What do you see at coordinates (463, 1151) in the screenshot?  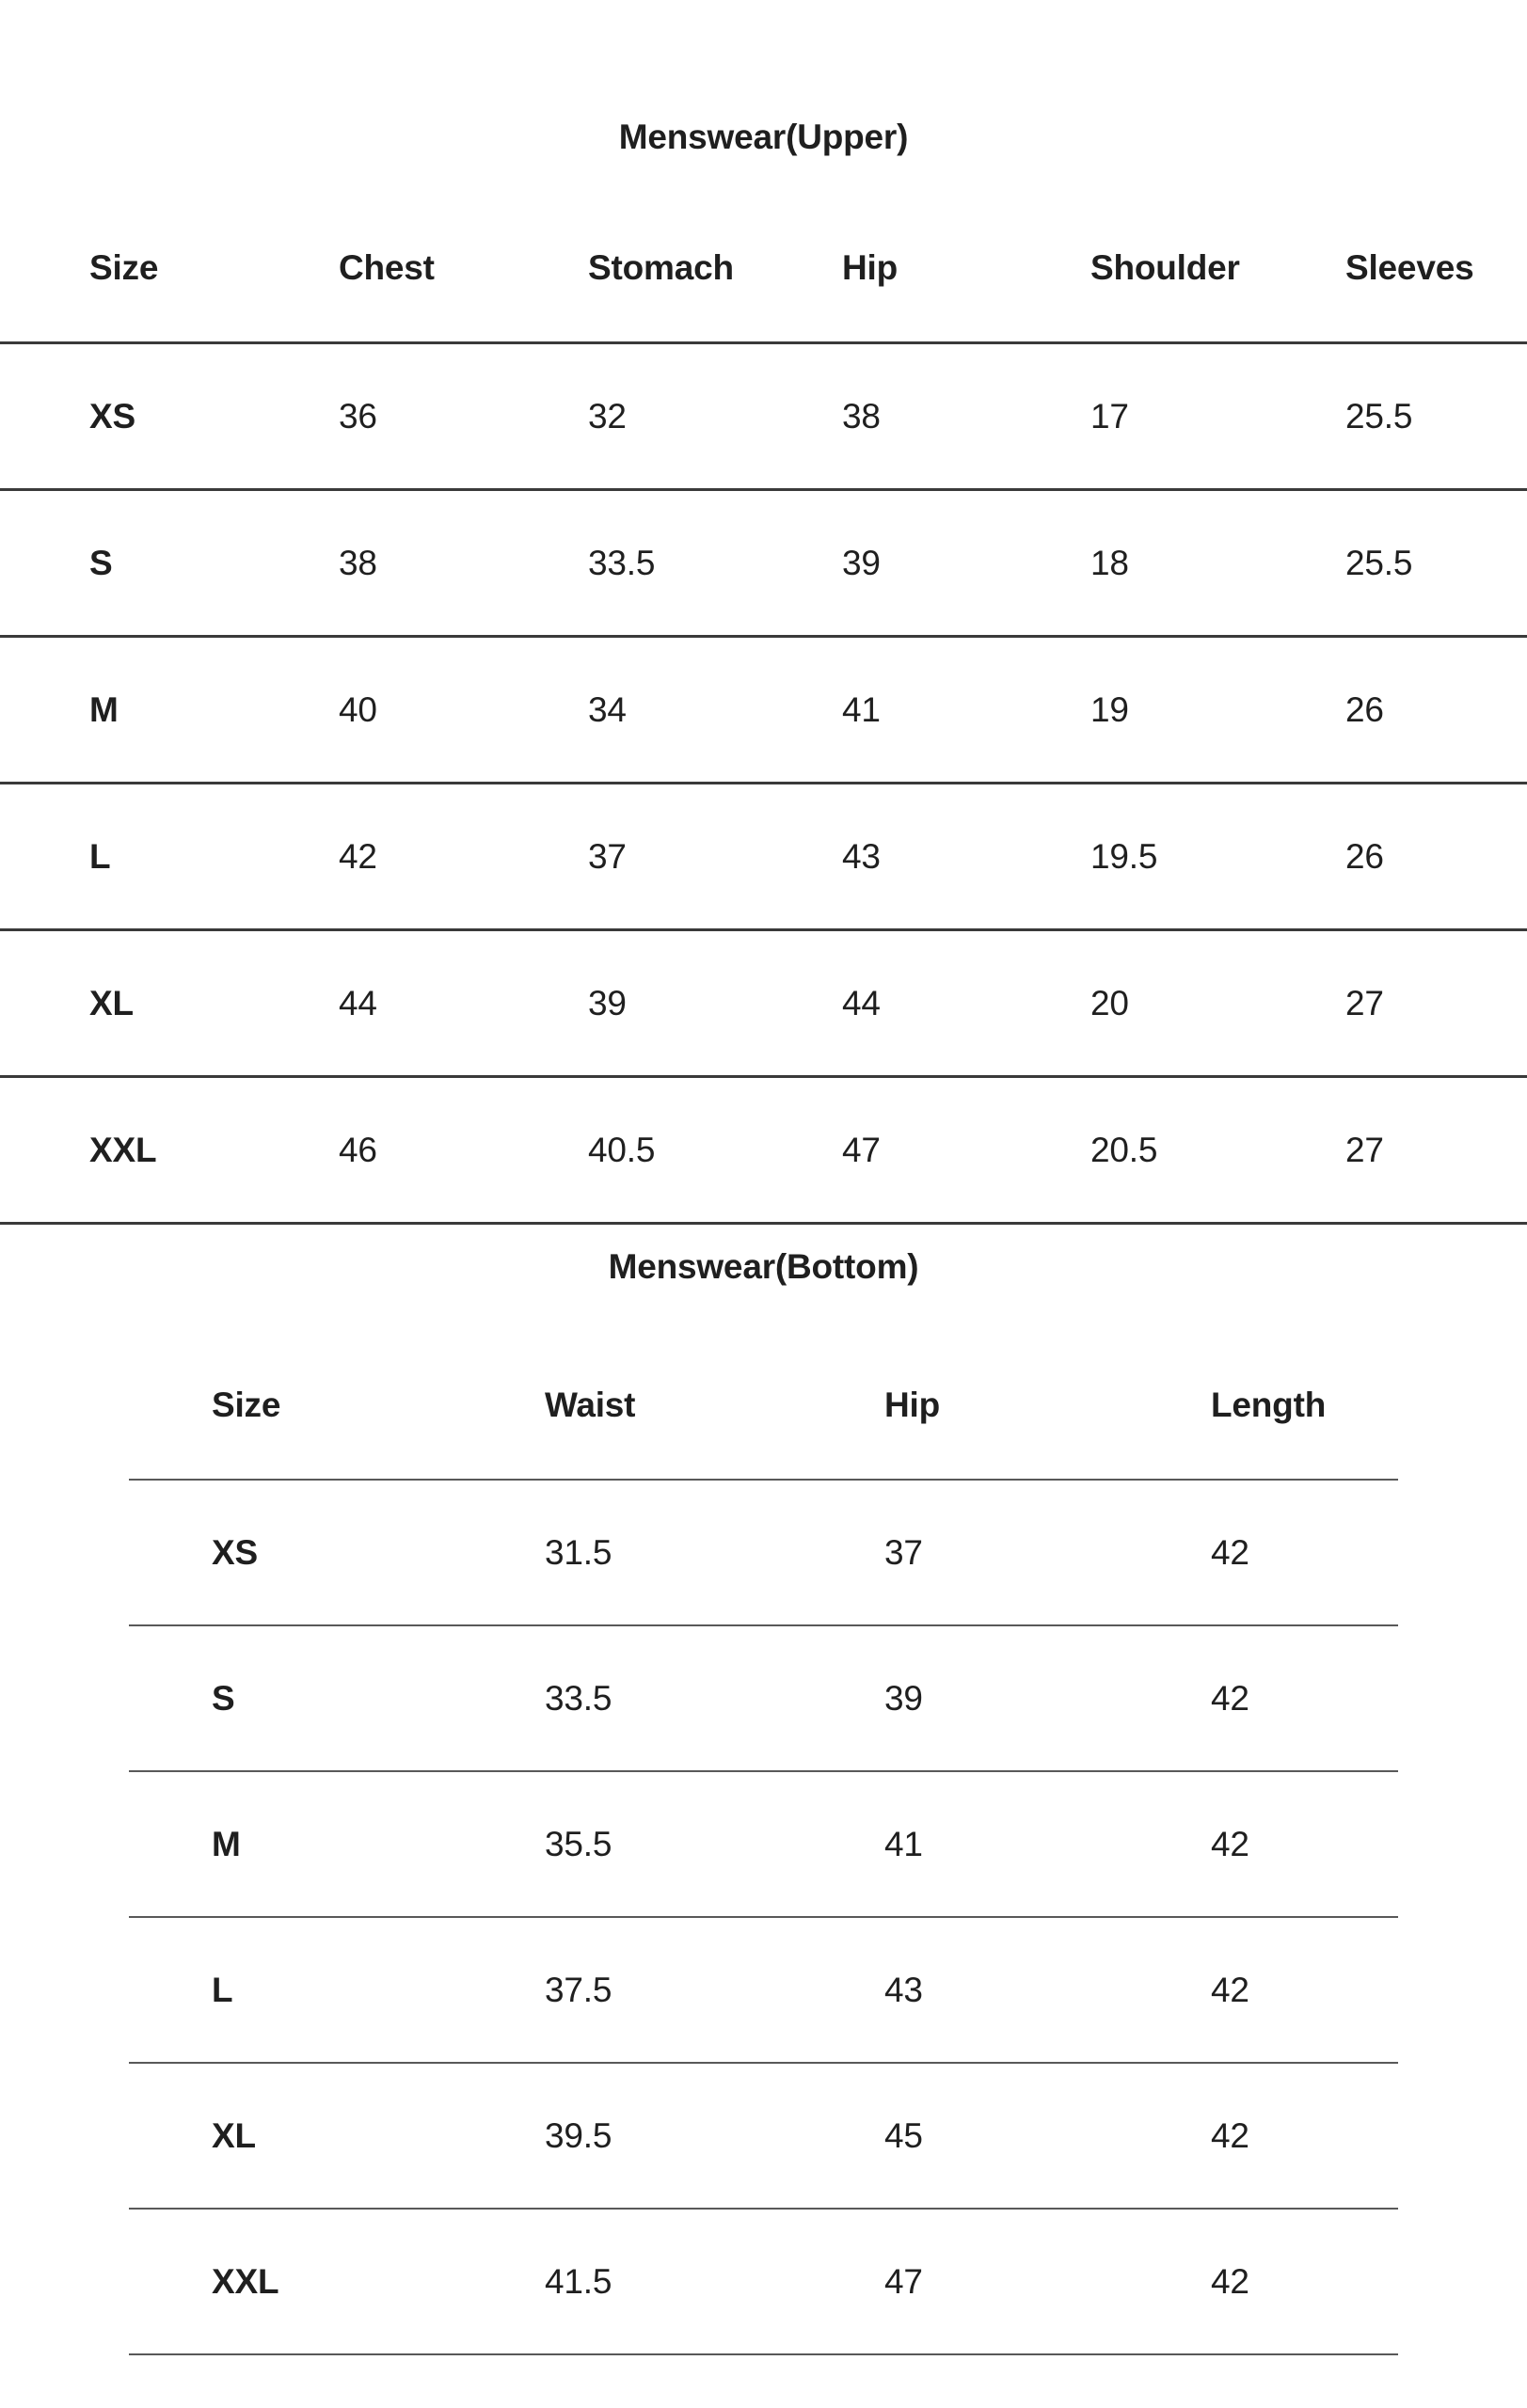 I see `value-cell: 46` at bounding box center [463, 1151].